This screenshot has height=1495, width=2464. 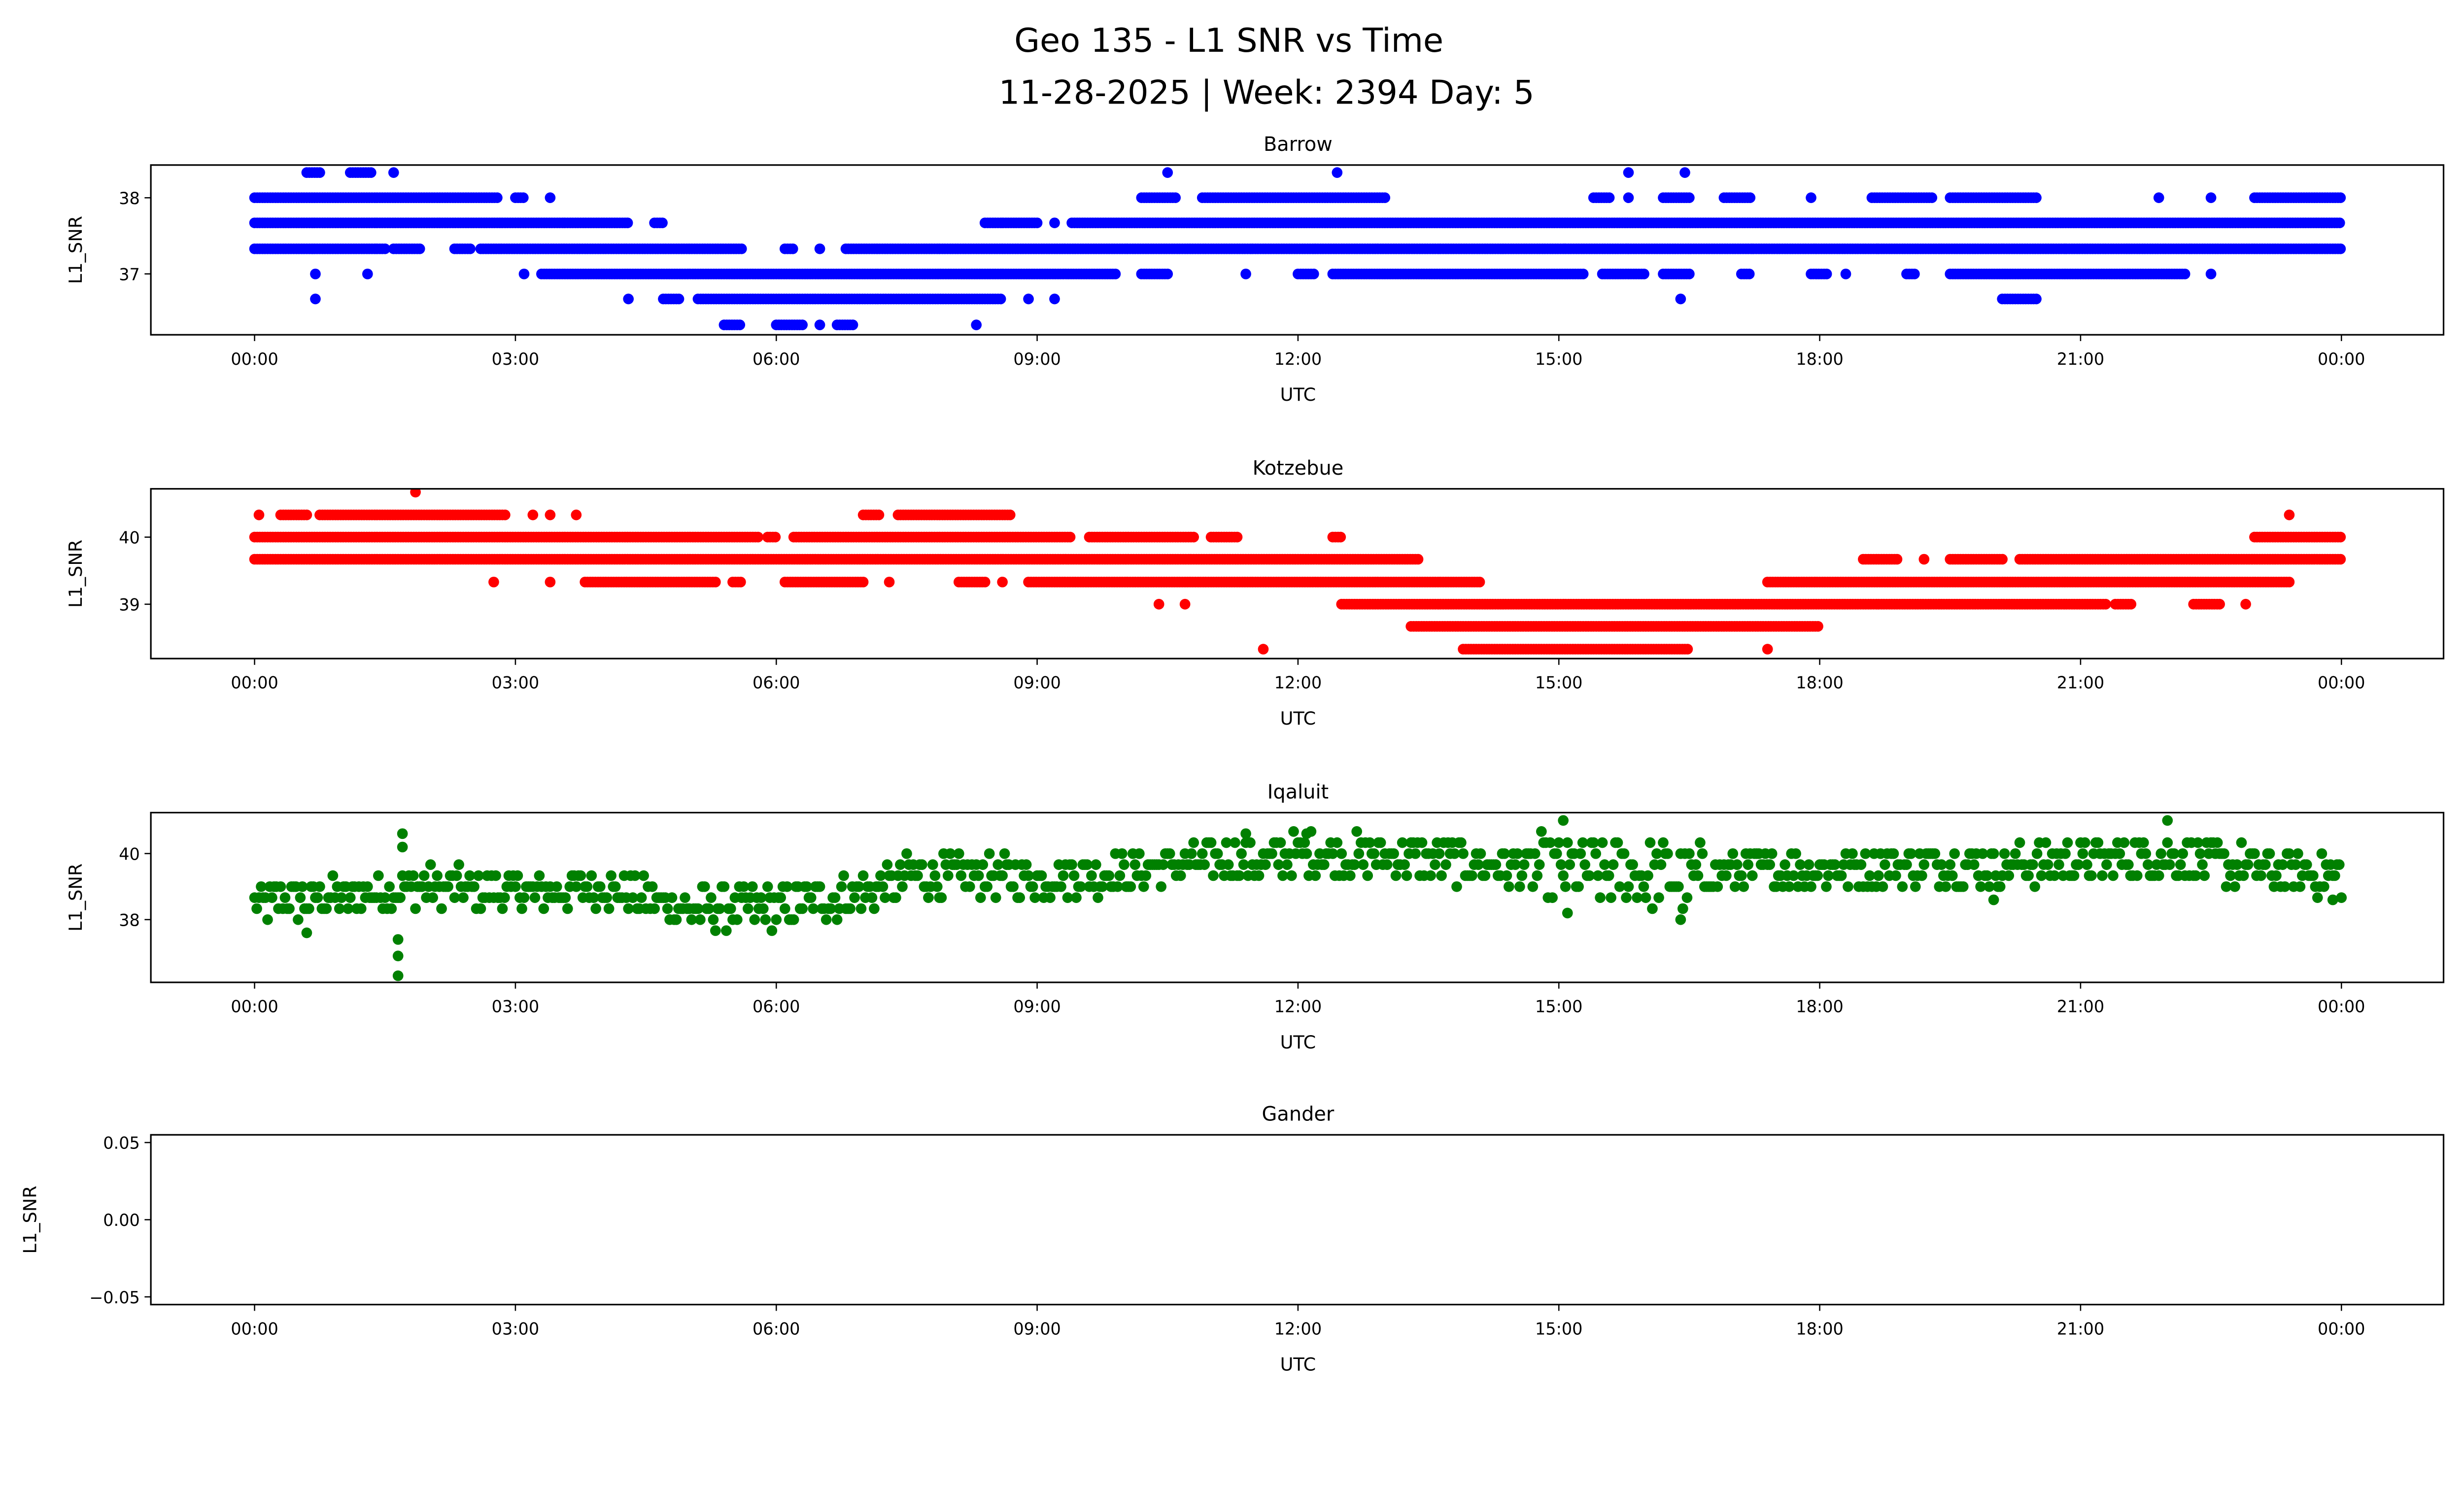 What do you see at coordinates (515, 683) in the screenshot?
I see `x-tick-label: 03:00` at bounding box center [515, 683].